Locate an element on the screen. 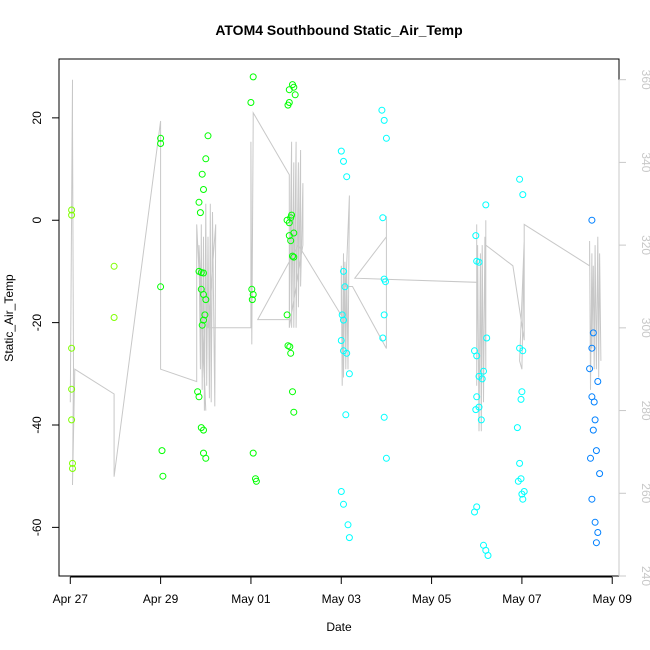 Image resolution: width=650 pixels, height=650 pixels. y-tick-label: -60 is located at coordinates (37, 527).